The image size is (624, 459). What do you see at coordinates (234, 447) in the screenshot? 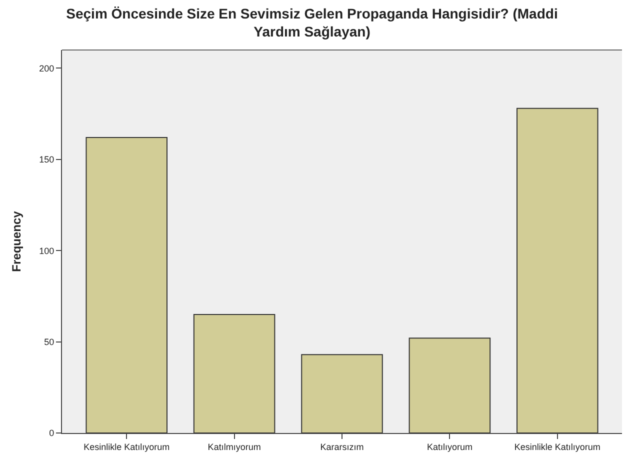
I see `x-tick-label: Katılmıyorum` at bounding box center [234, 447].